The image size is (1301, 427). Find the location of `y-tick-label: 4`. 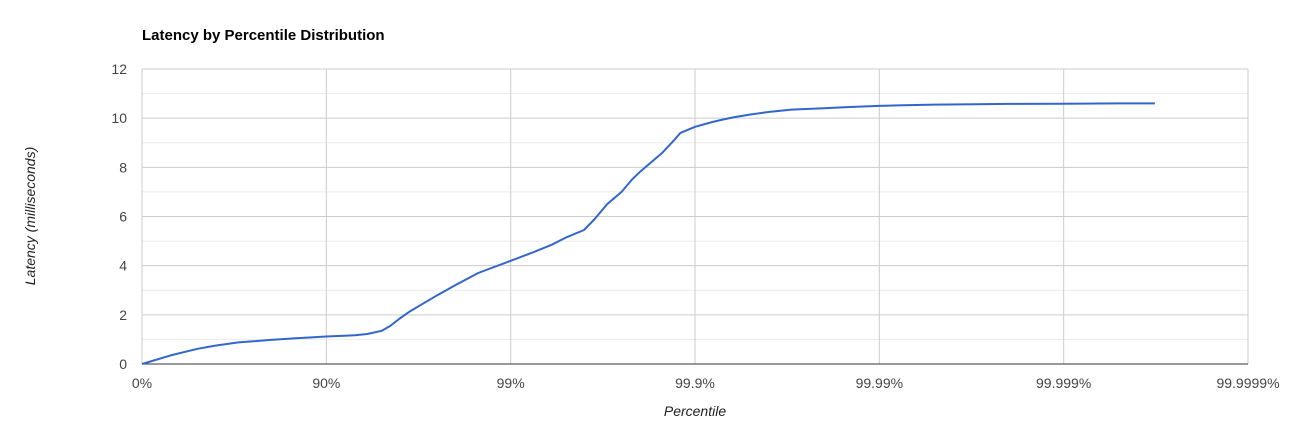

y-tick-label: 4 is located at coordinates (123, 266).